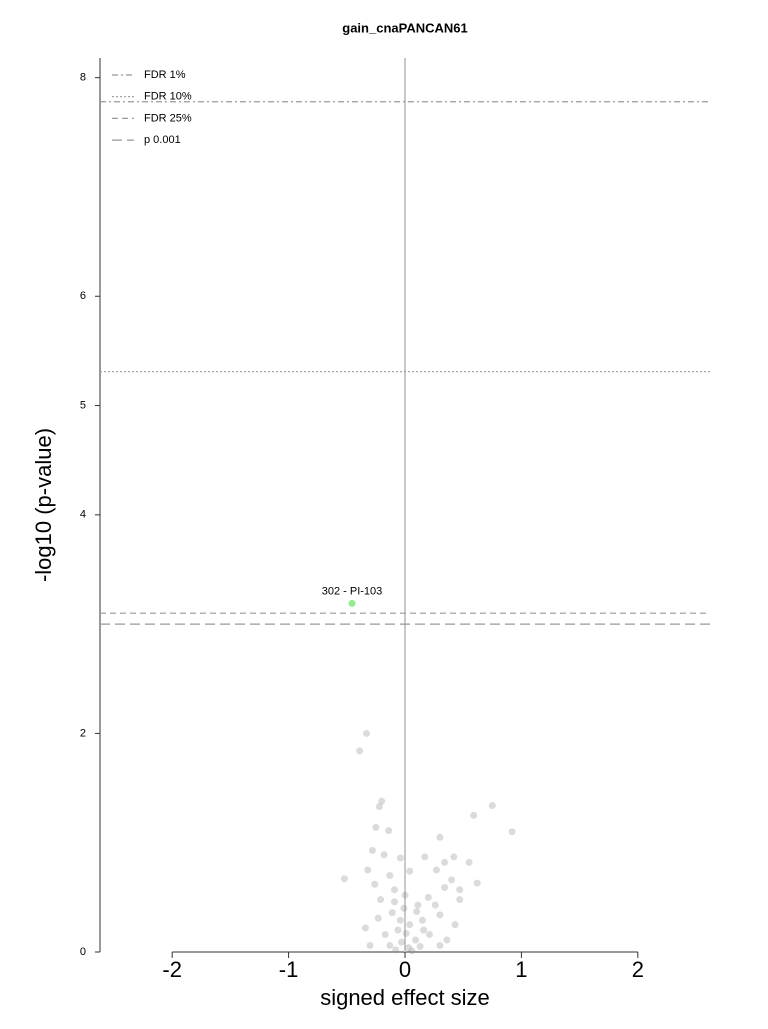 The width and height of the screenshot is (768, 1029). What do you see at coordinates (521, 969) in the screenshot?
I see `x-tick-label: 1` at bounding box center [521, 969].